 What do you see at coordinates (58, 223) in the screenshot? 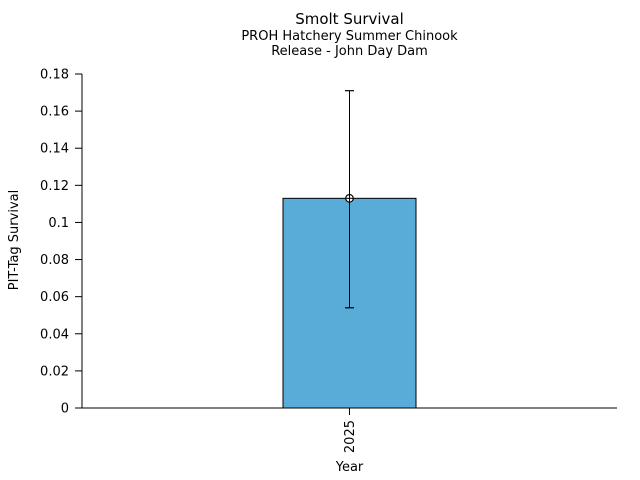
I see `y-tick-label: 0.1` at bounding box center [58, 223].